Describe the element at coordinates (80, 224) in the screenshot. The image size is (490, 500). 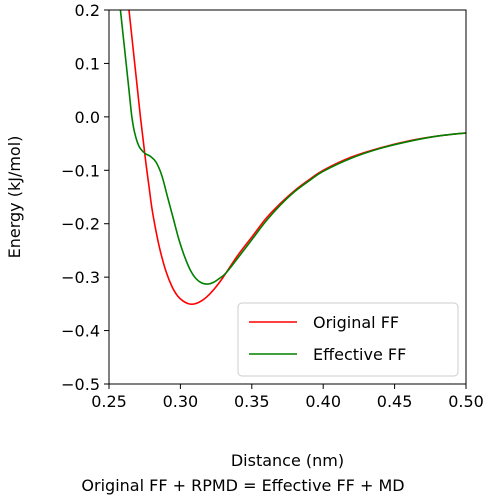
I see `y-tick-label: −0.2` at that location.